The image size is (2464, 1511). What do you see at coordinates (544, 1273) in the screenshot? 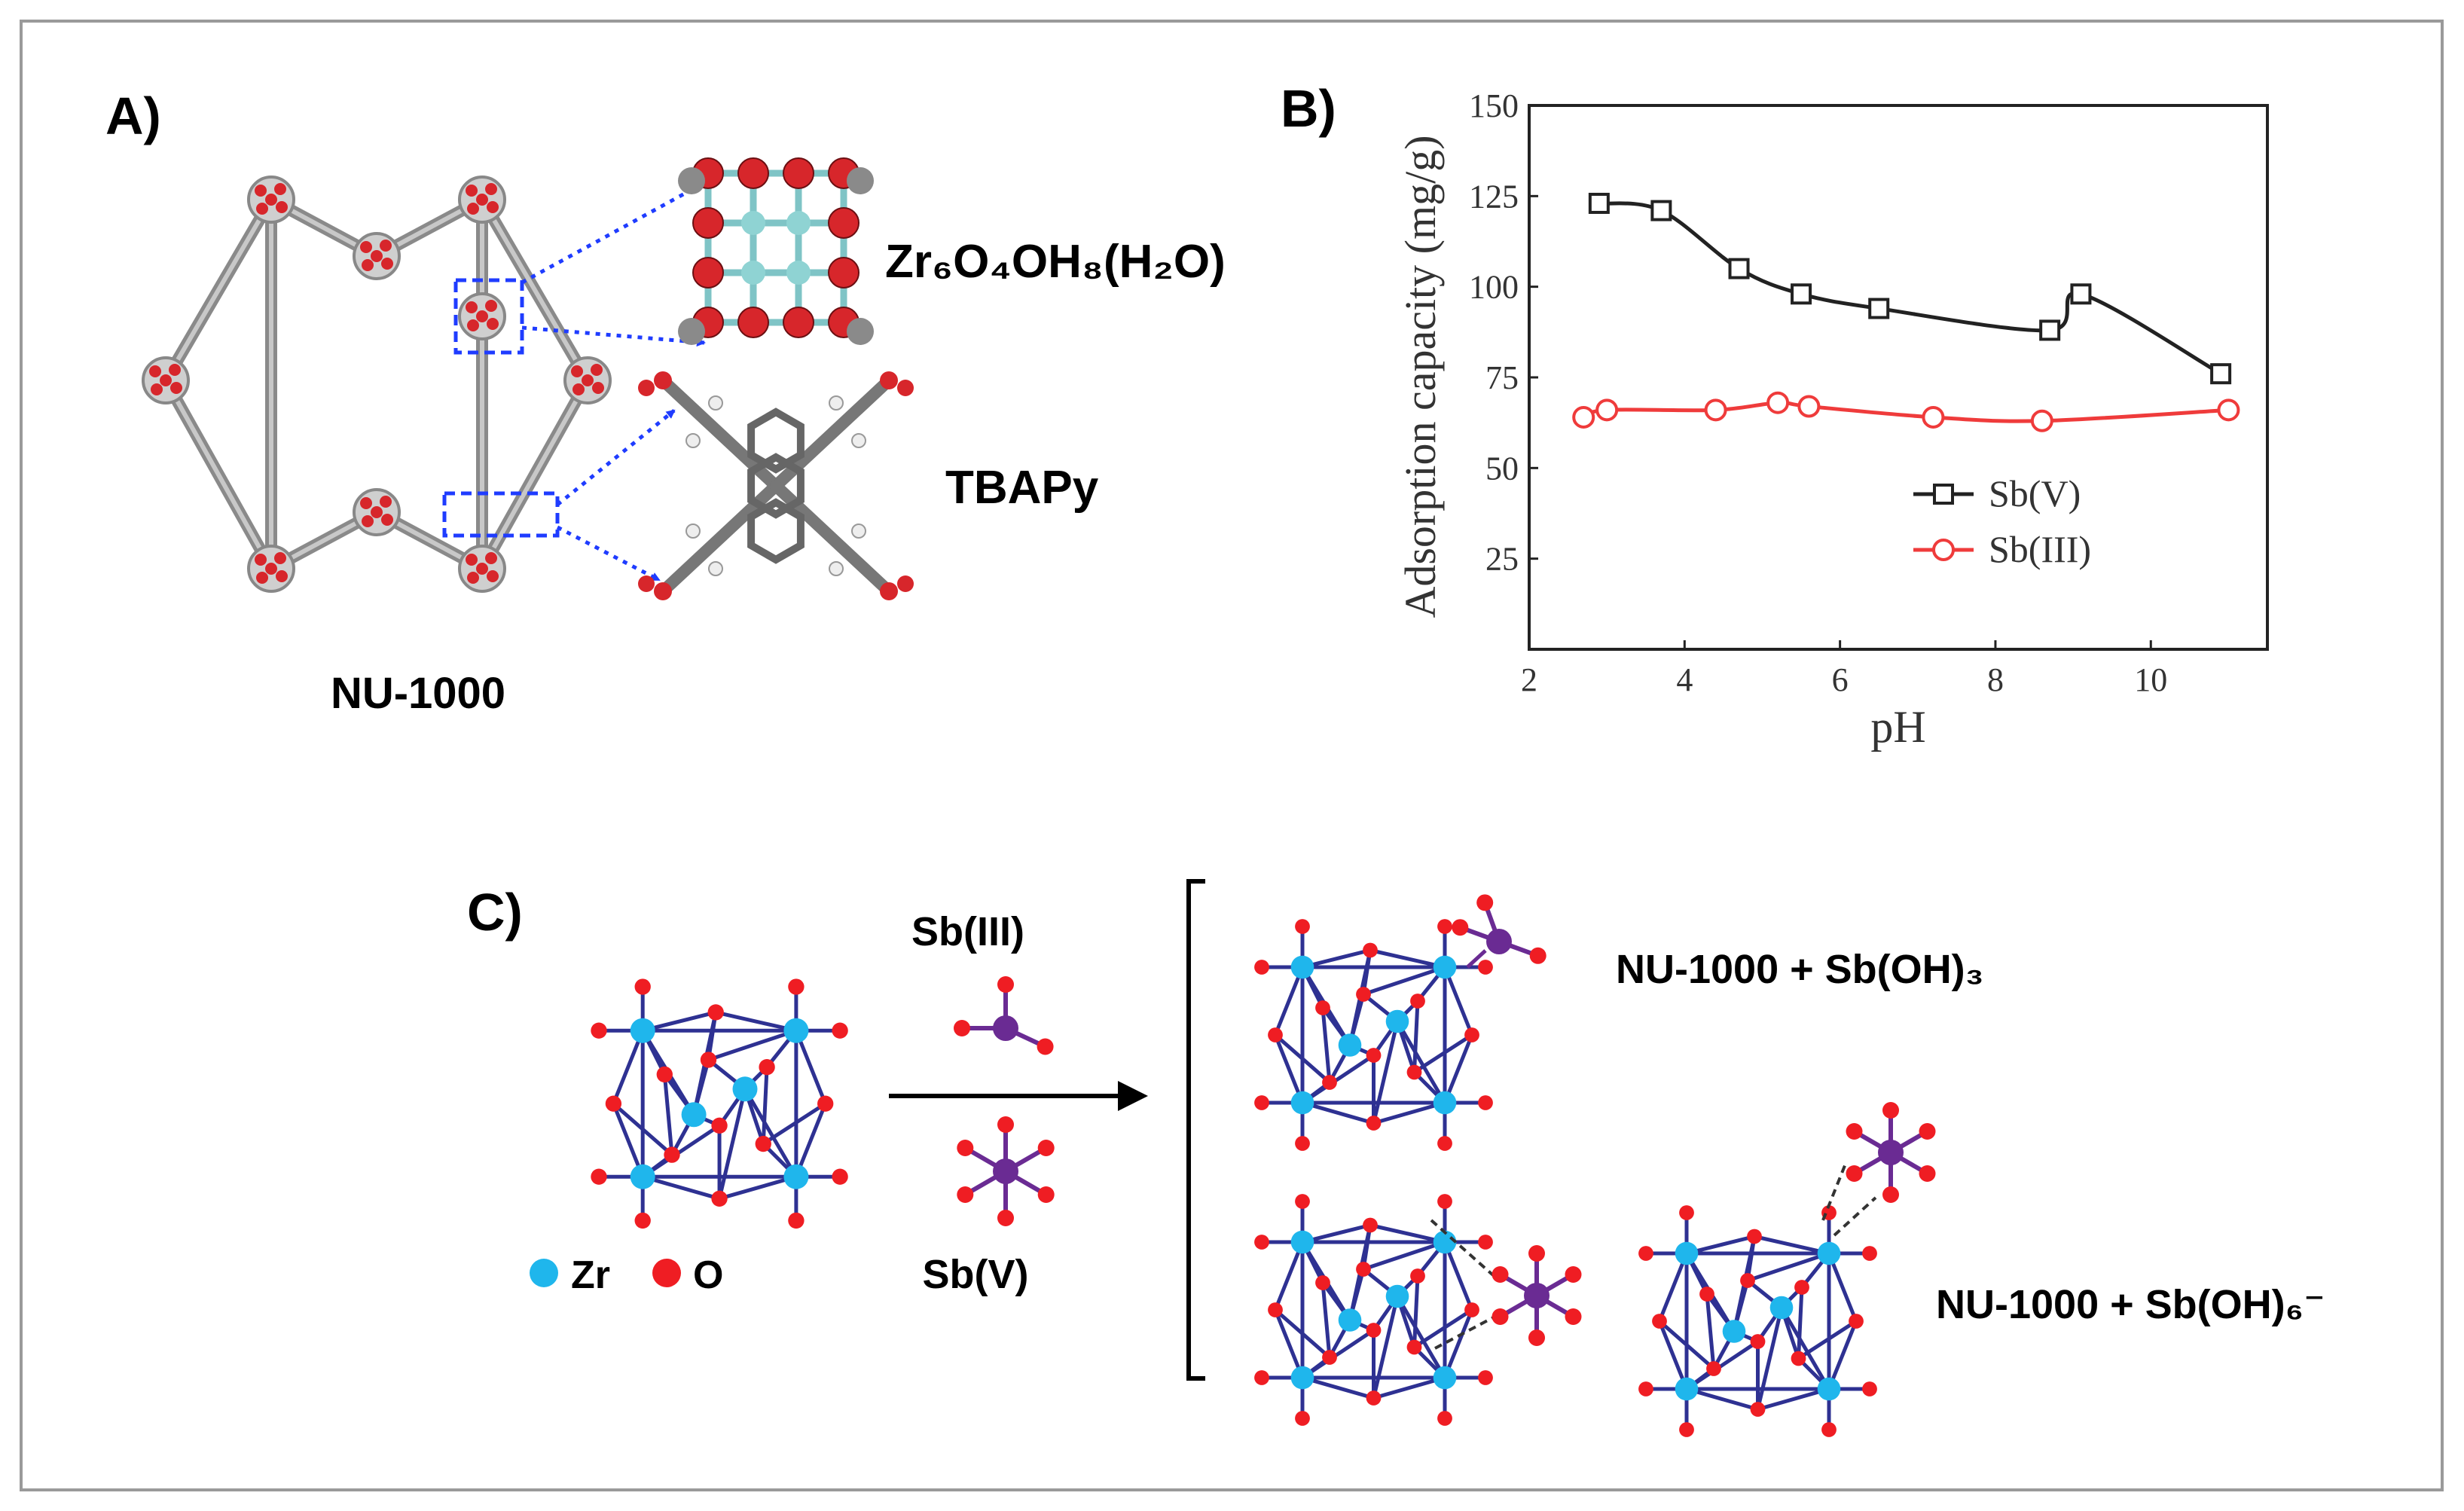
I see `zr-legend-dot` at bounding box center [544, 1273].